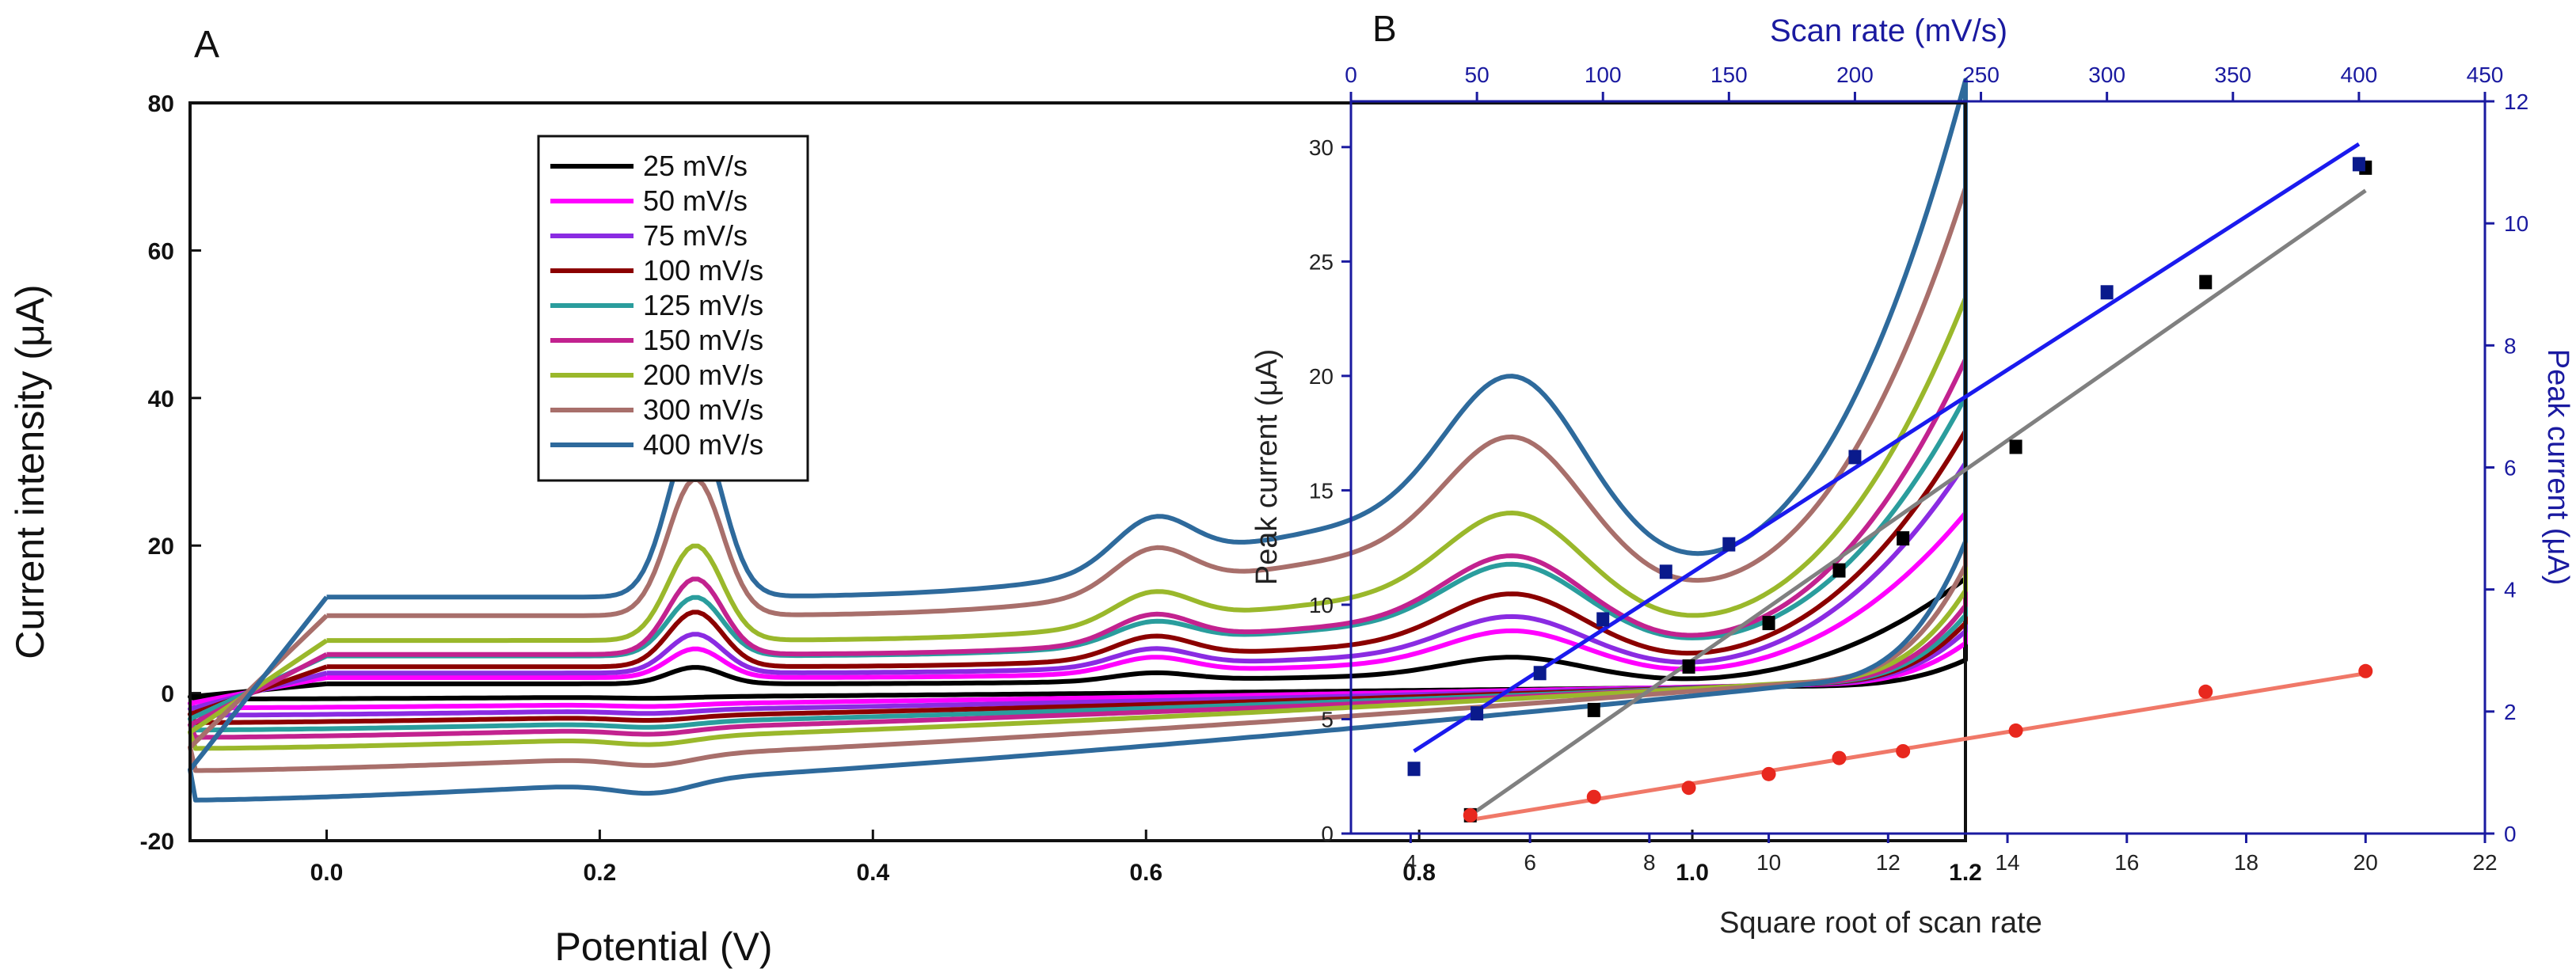 The width and height of the screenshot is (2576, 980). I want to click on legend-box, so click(673, 308).